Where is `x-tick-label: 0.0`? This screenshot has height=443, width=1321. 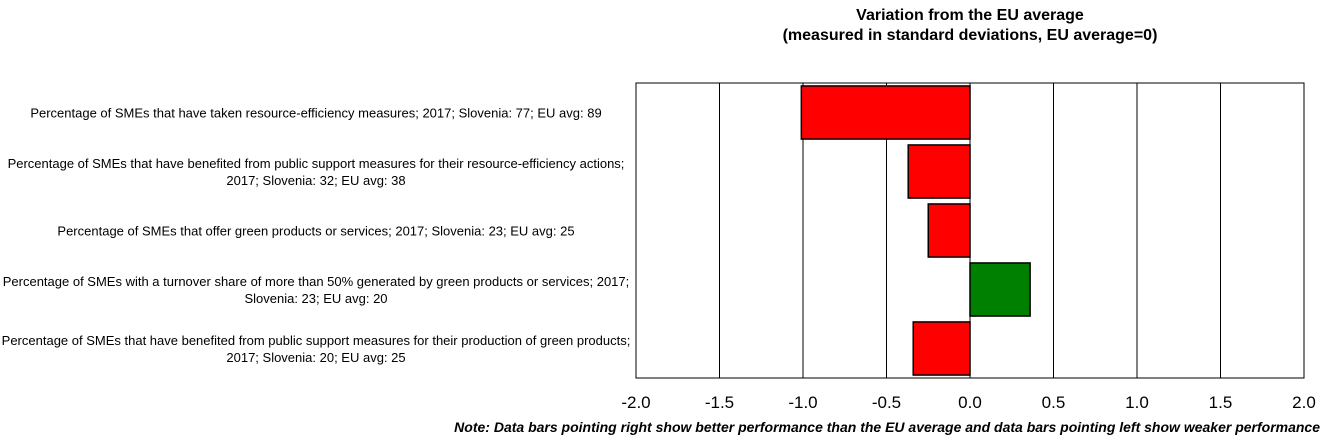
x-tick-label: 0.0 is located at coordinates (970, 402).